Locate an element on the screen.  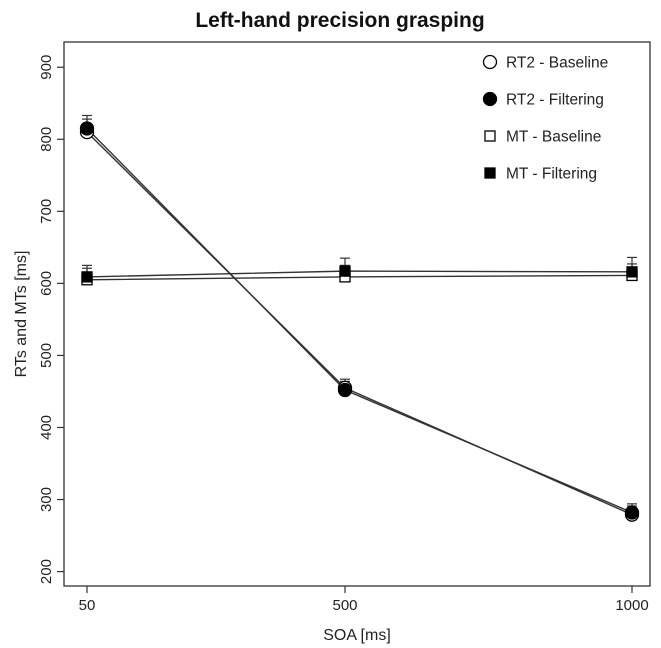
y-tick-label: 700 is located at coordinates (46, 211).